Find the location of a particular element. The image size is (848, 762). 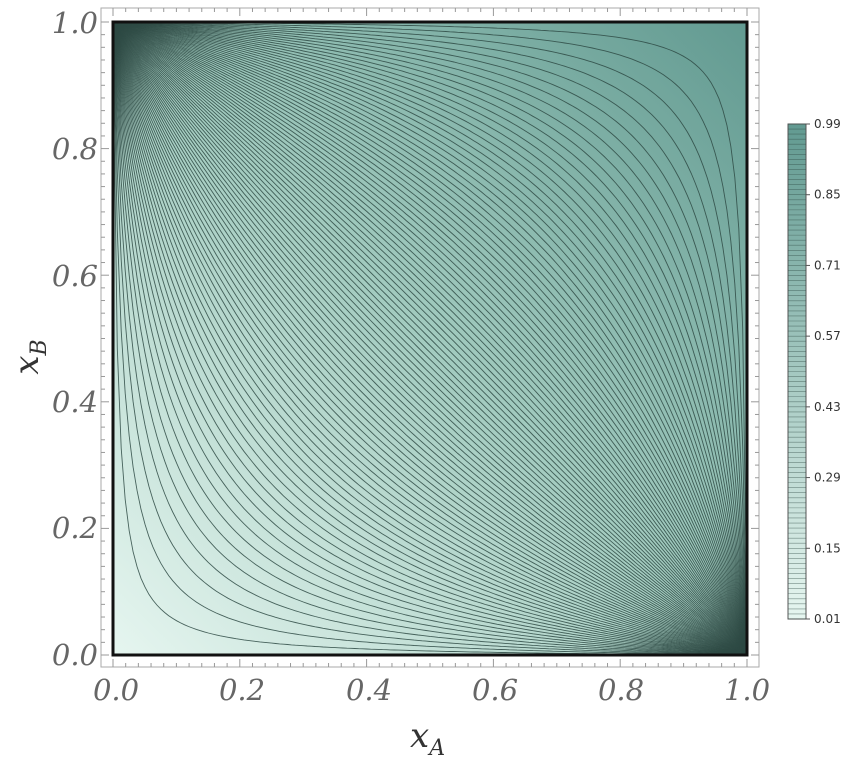

y-tick-labels: 0.0 0.2 0.4 0.6 0.8 1.0 is located at coordinates (75, 339).